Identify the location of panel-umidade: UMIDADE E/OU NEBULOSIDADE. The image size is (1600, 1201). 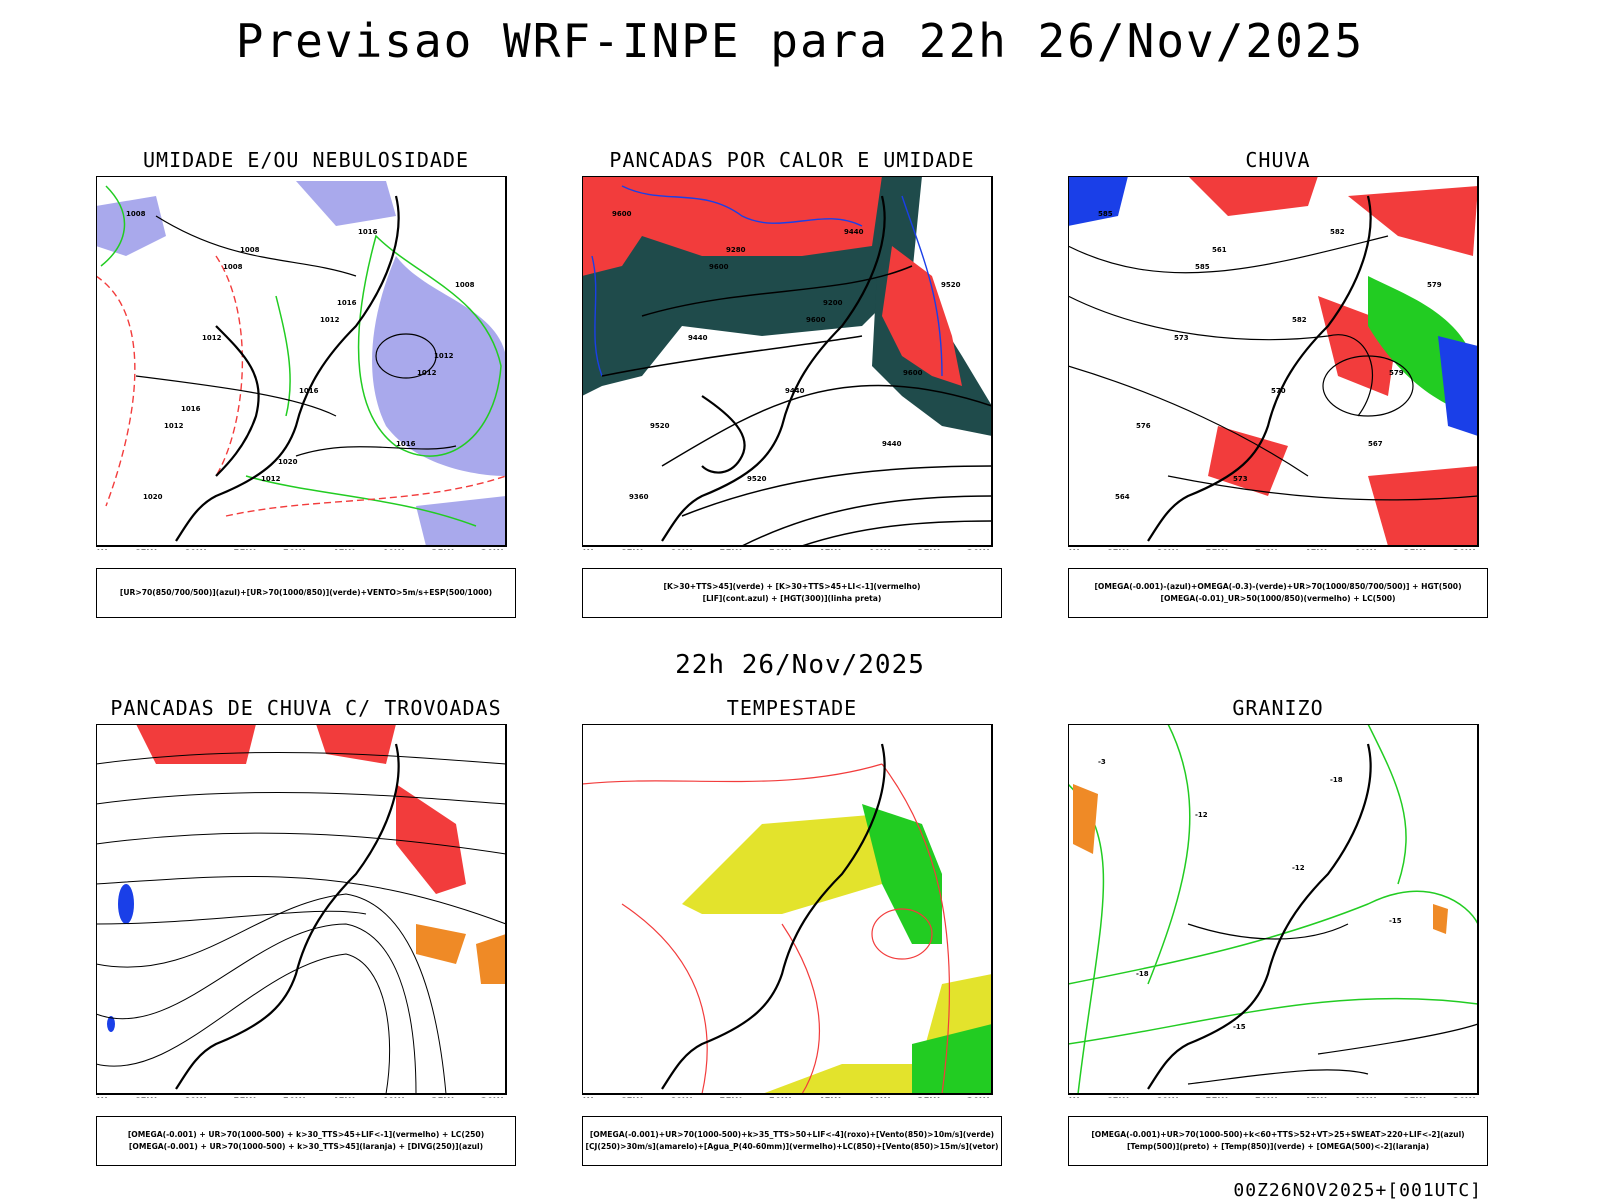
(306, 383).